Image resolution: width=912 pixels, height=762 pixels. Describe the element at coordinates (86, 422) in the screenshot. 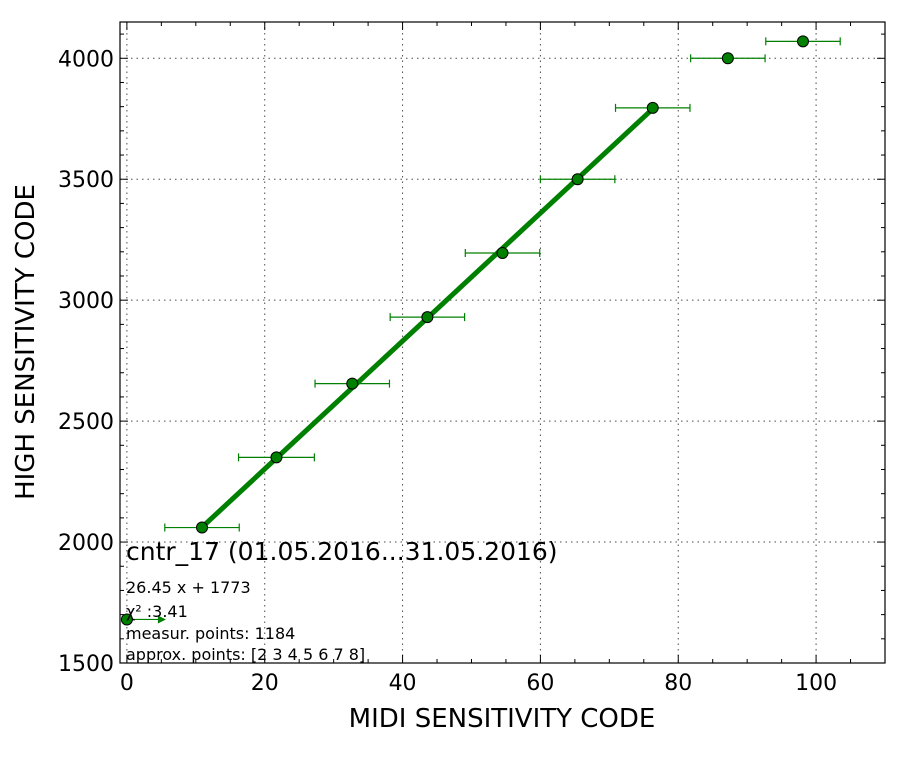

I see `y-tick-label: 2500` at that location.